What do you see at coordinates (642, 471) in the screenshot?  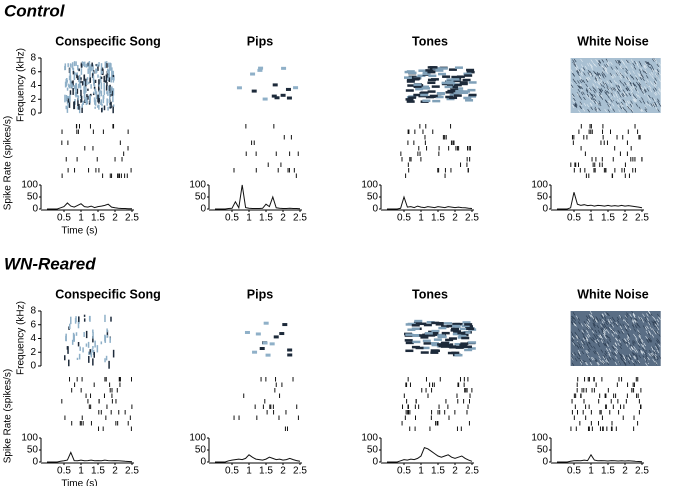 I see `time-tick-label: 2.5` at bounding box center [642, 471].